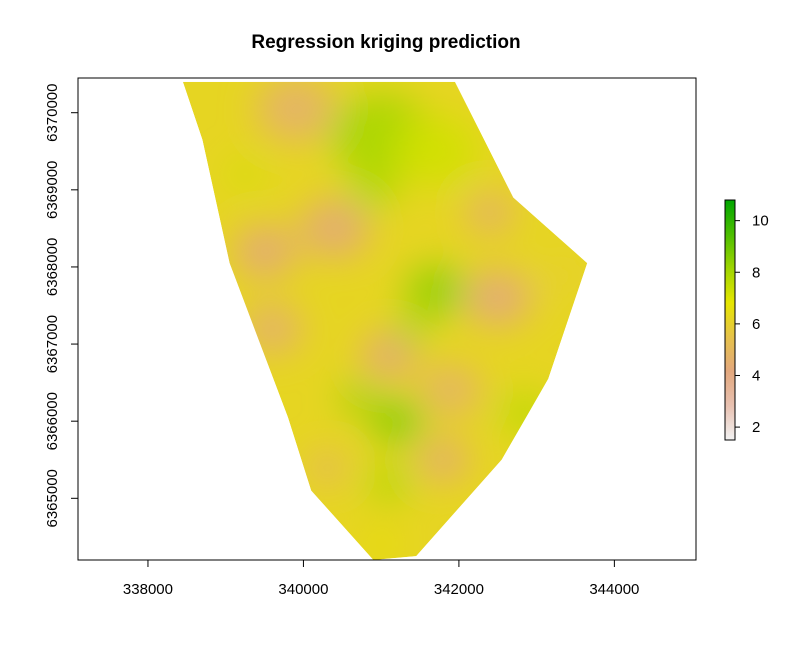 The image size is (808, 663). I want to click on y-tick-label: 6366000, so click(52, 421).